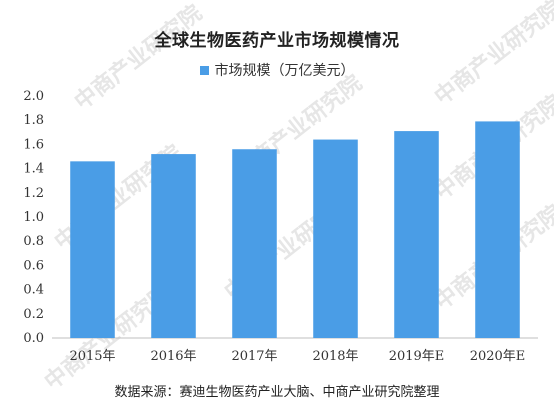 The width and height of the screenshot is (554, 408). I want to click on x-tick-label: 2017年, so click(254, 356).